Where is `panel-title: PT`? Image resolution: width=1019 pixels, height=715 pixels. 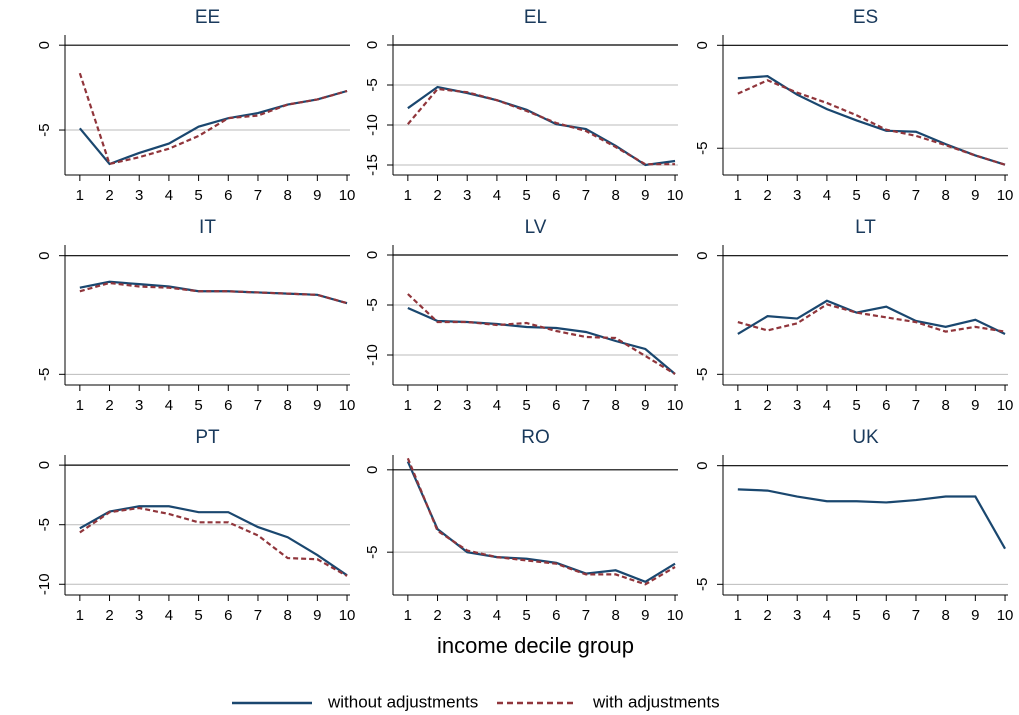
panel-title: PT is located at coordinates (207, 437).